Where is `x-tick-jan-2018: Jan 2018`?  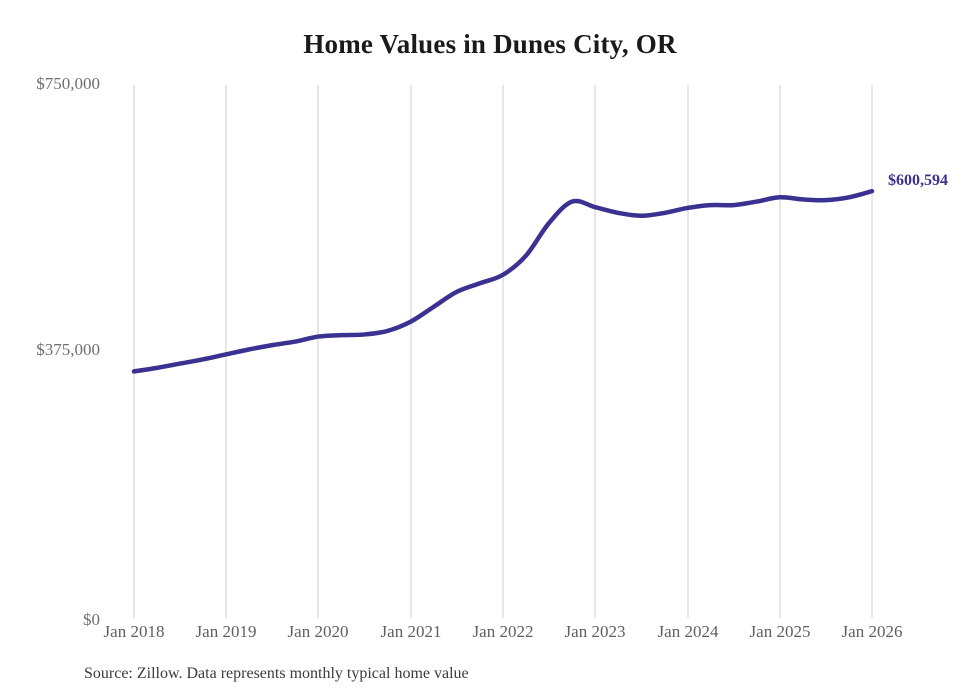 x-tick-jan-2018: Jan 2018 is located at coordinates (134, 631).